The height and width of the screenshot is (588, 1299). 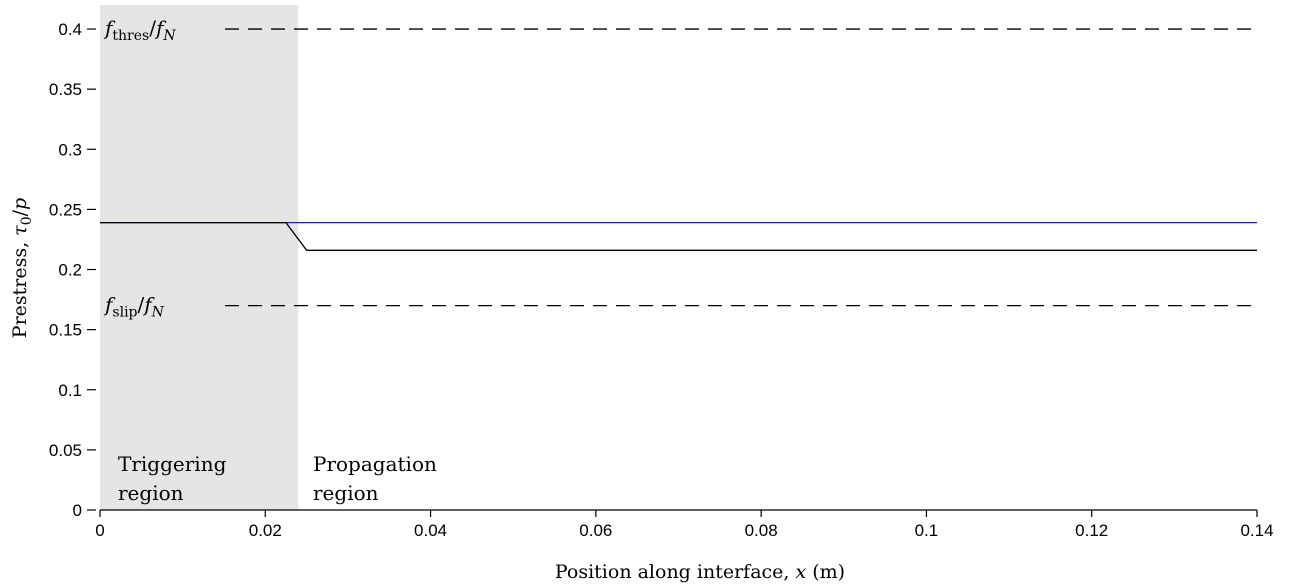 I want to click on x-tick-label: 0.02, so click(x=265, y=530).